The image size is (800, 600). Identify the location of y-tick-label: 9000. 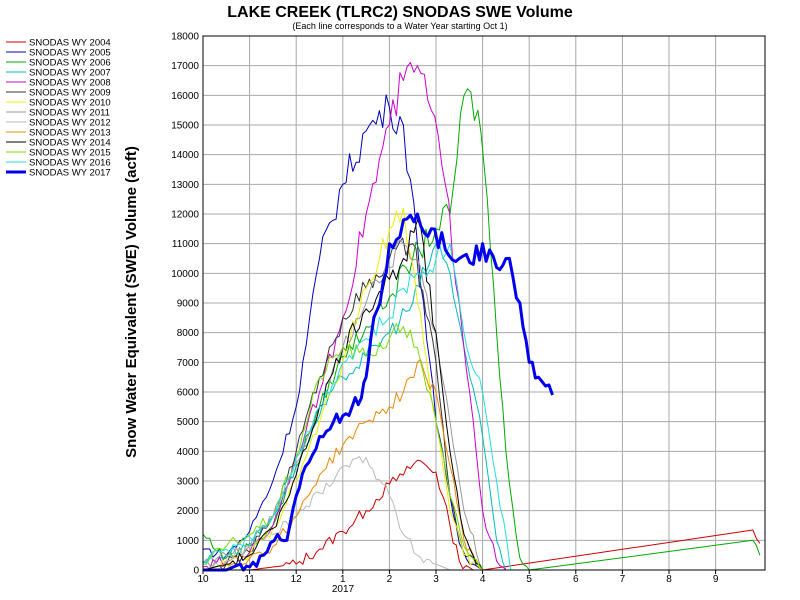
(188, 304).